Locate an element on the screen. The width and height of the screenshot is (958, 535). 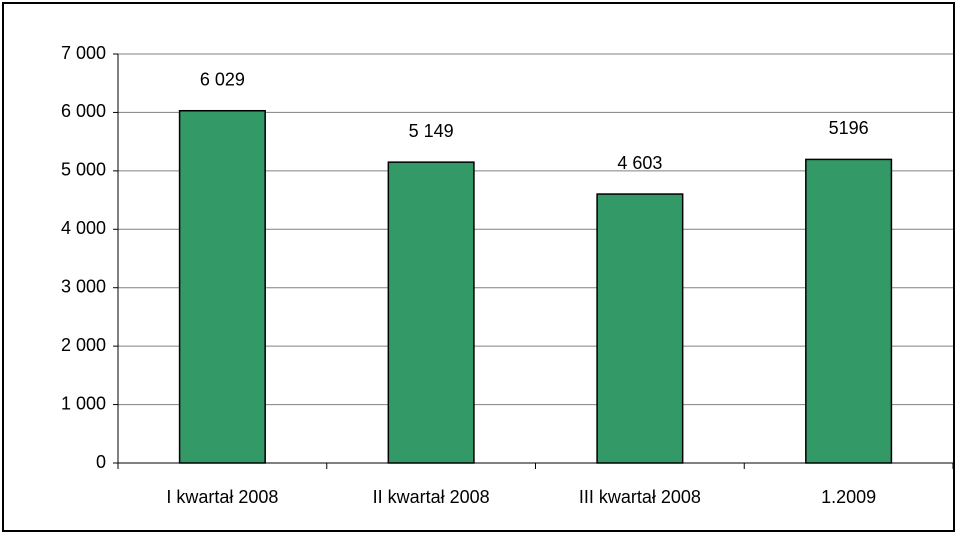
y-tick-label: 3 000 is located at coordinates (83, 286).